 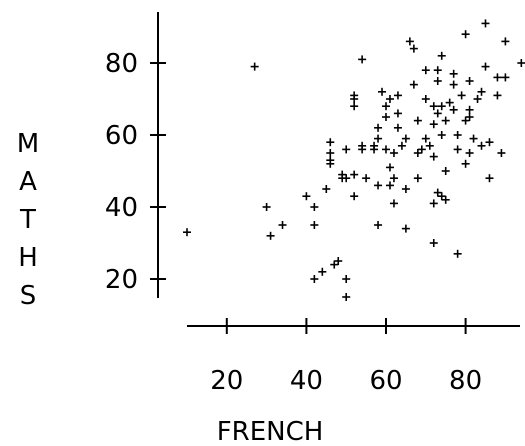 What do you see at coordinates (465, 381) in the screenshot?
I see `x-tick-label: 80` at bounding box center [465, 381].